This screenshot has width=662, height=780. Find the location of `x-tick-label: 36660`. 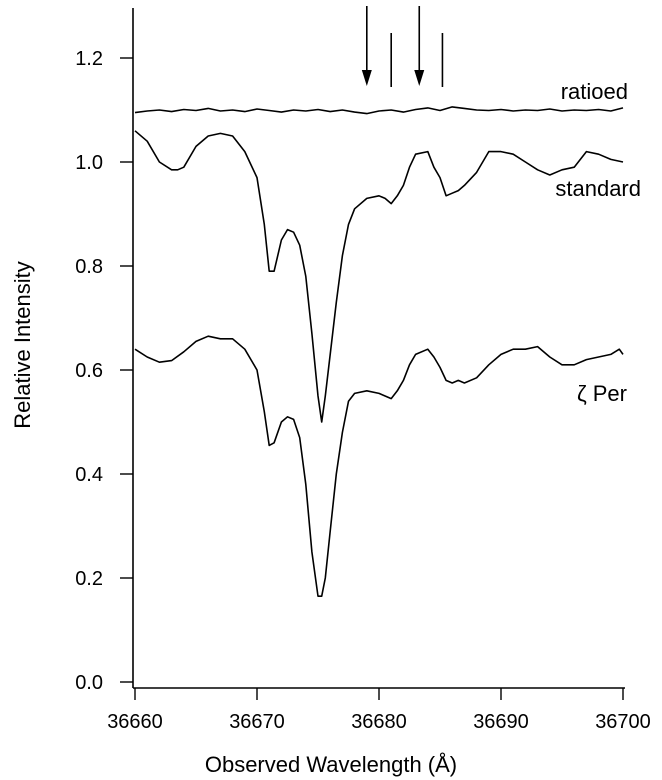

x-tick-label: 36660 is located at coordinates (135, 722).